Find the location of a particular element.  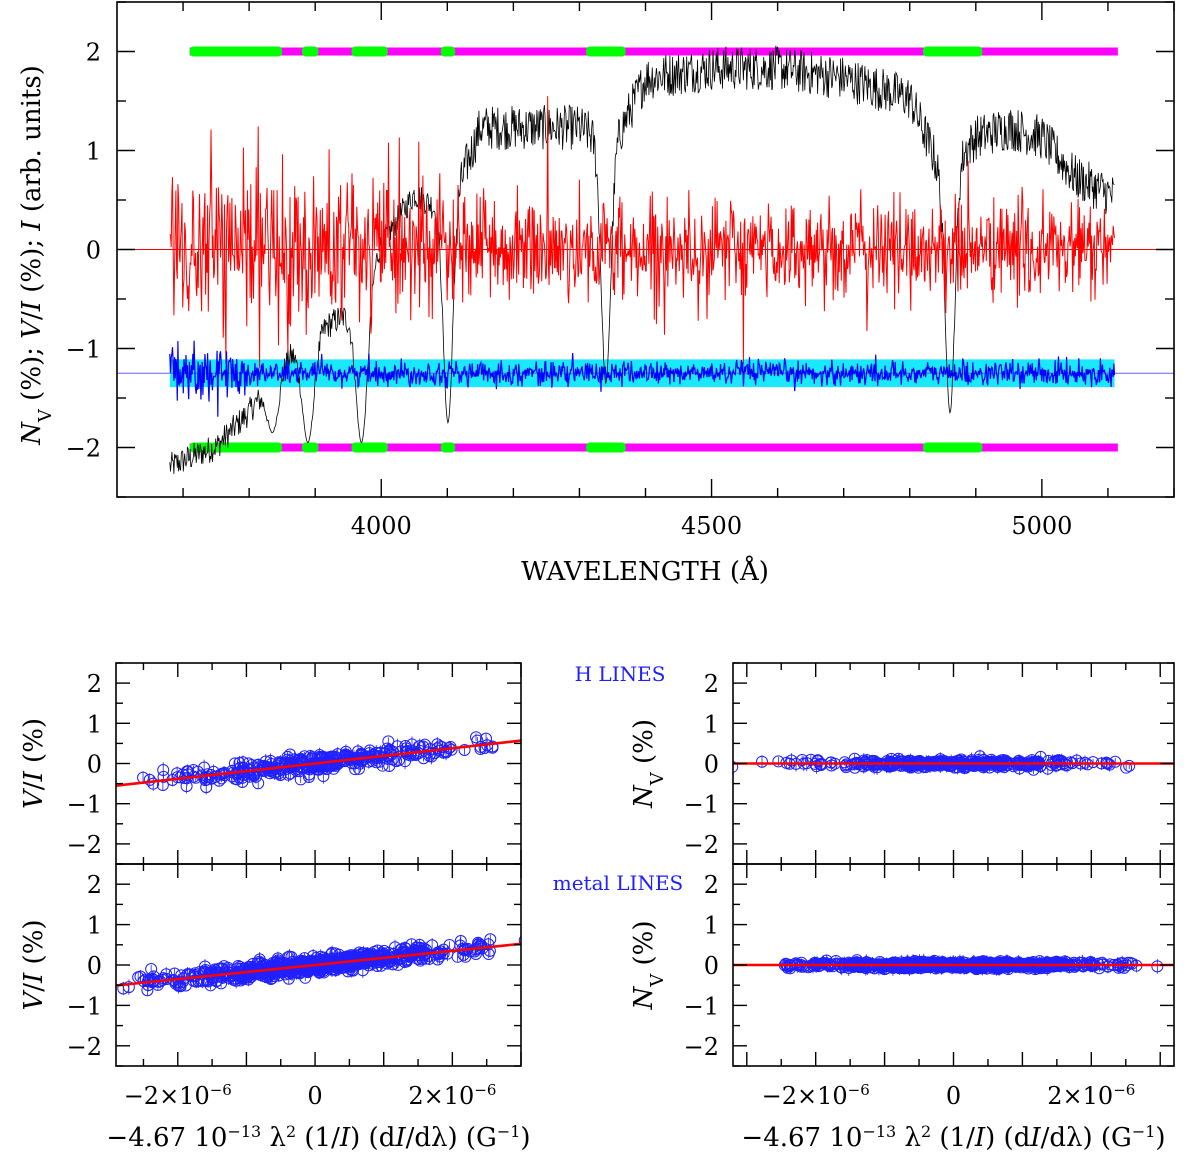

label-part: −4.67 10 is located at coordinates (801, 1138).